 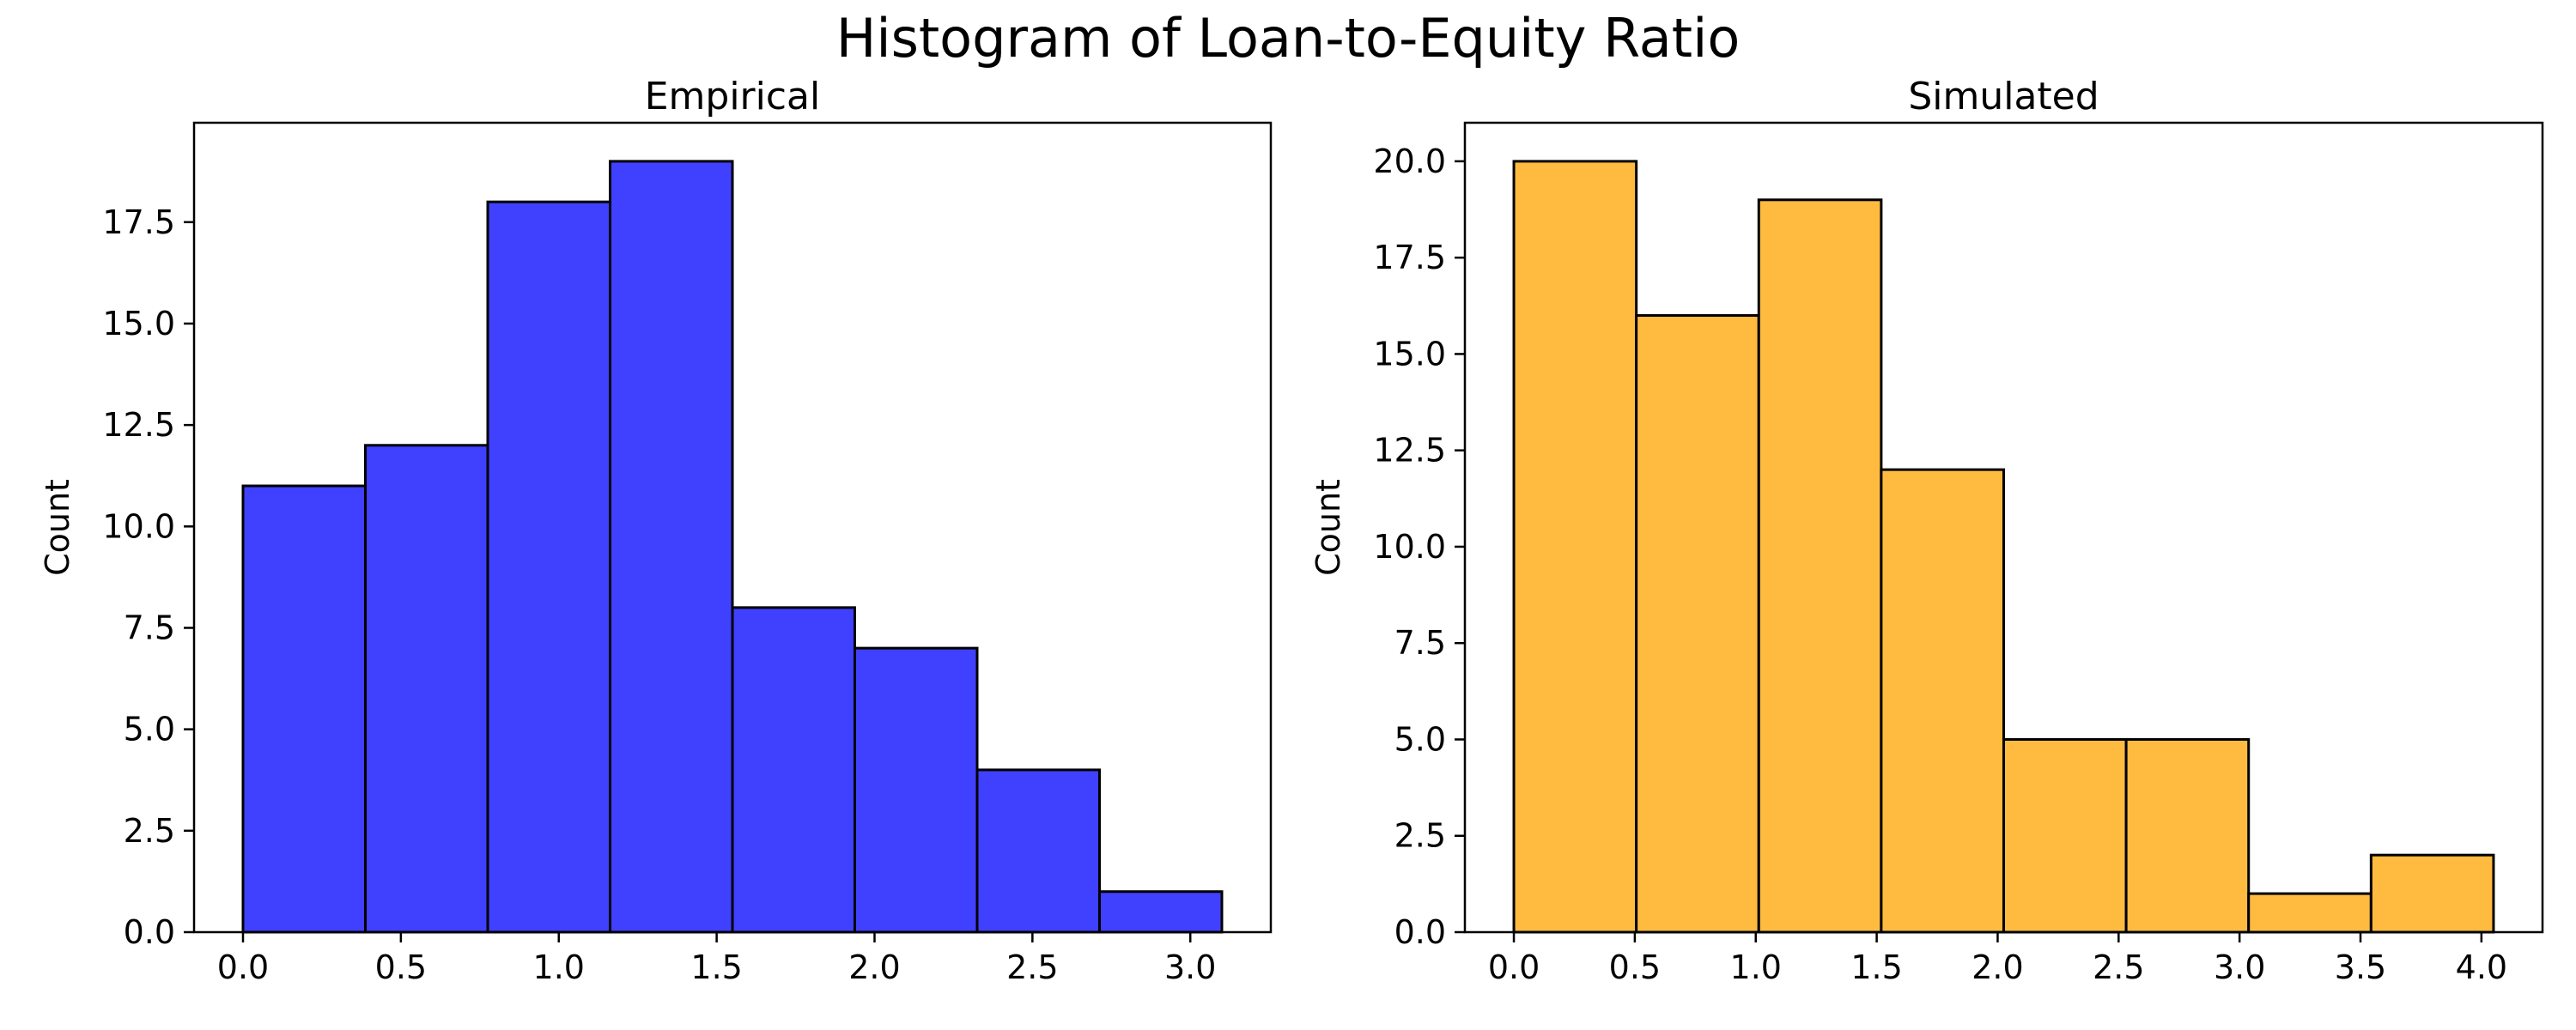 I want to click on chart-title: Simulated, so click(x=2004, y=96).